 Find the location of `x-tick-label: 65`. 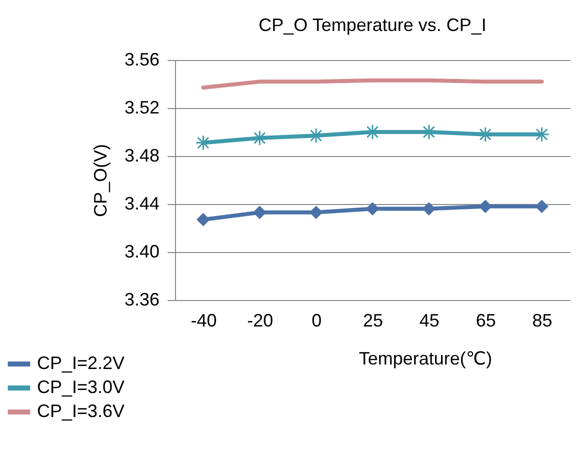

x-tick-label: 65 is located at coordinates (486, 320).